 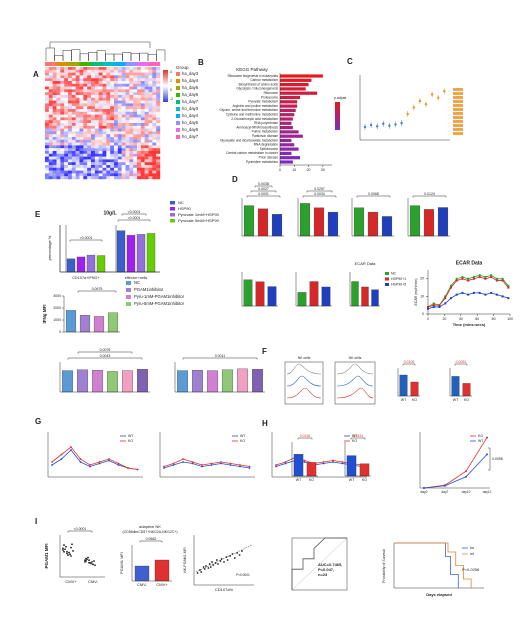 What do you see at coordinates (394, 273) in the screenshot?
I see `legend-label: NC` at bounding box center [394, 273].